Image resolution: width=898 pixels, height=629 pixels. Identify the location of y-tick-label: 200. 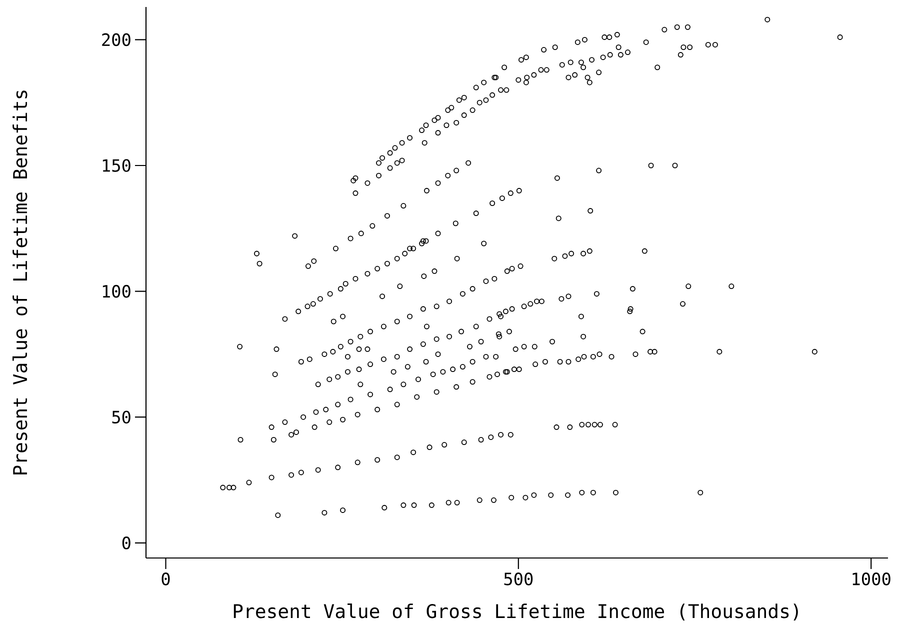
(116, 39).